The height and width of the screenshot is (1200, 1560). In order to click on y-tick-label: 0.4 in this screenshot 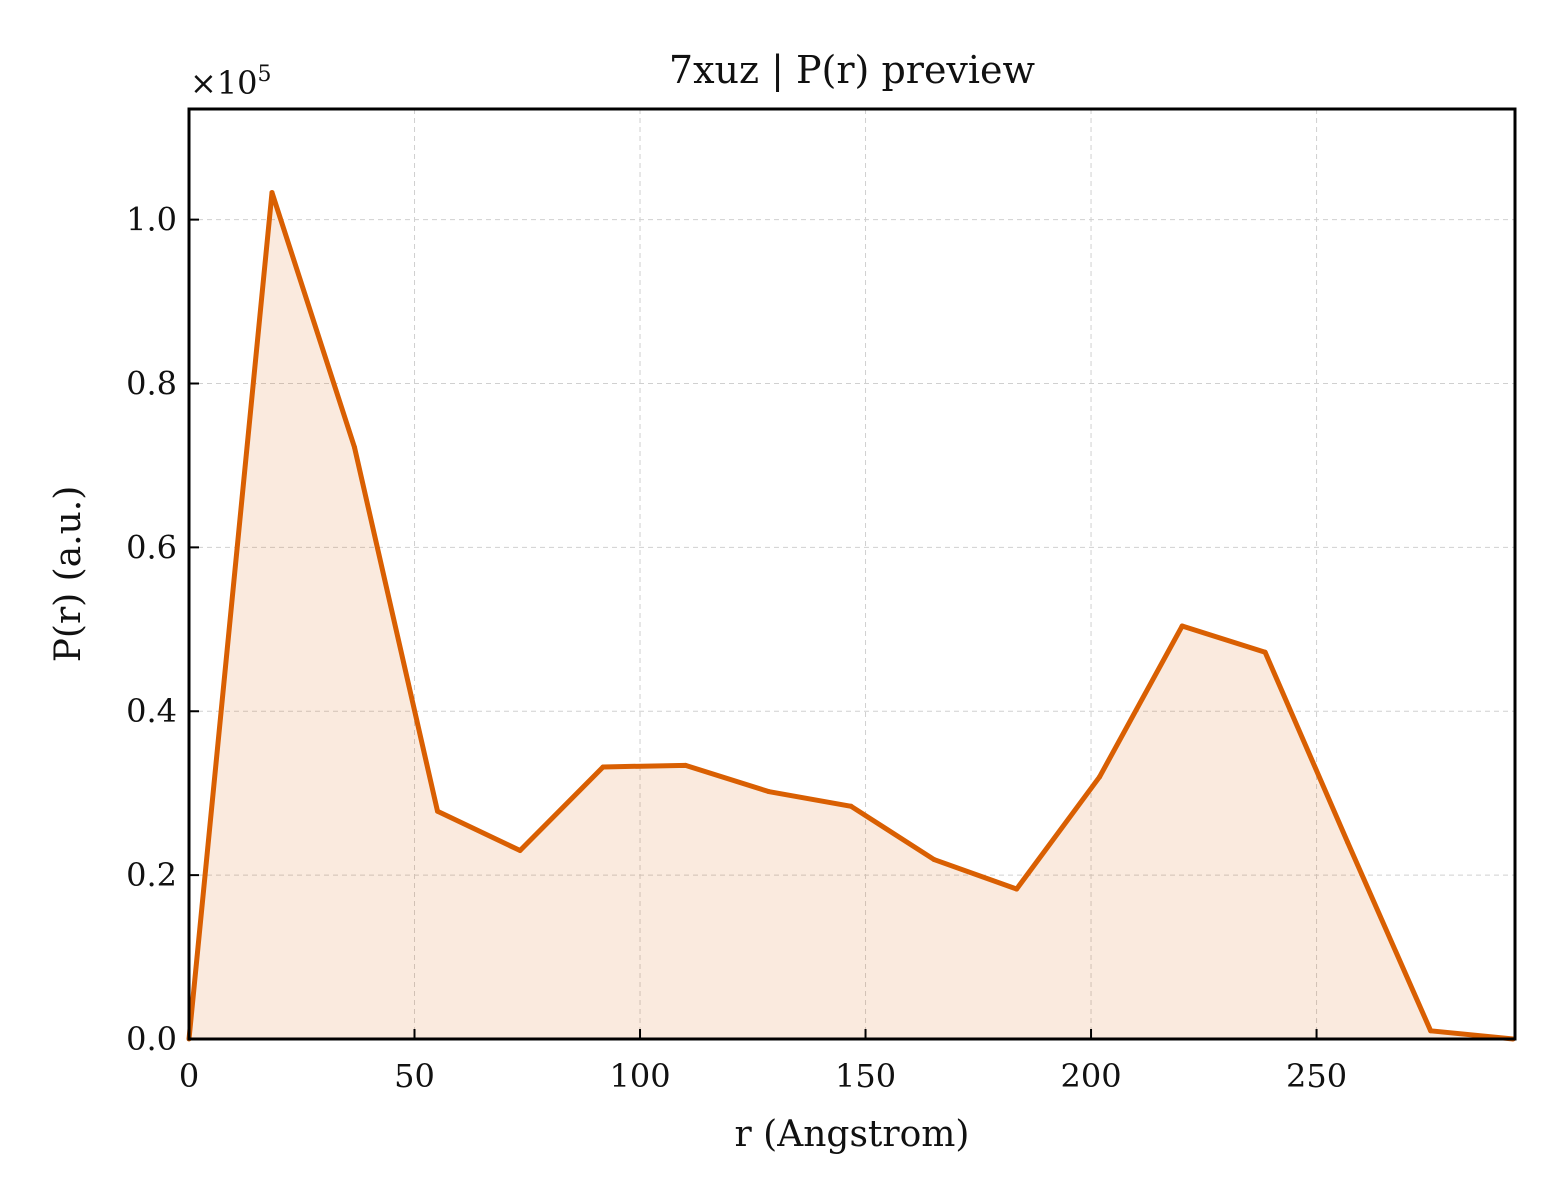, I will do `click(151, 711)`.